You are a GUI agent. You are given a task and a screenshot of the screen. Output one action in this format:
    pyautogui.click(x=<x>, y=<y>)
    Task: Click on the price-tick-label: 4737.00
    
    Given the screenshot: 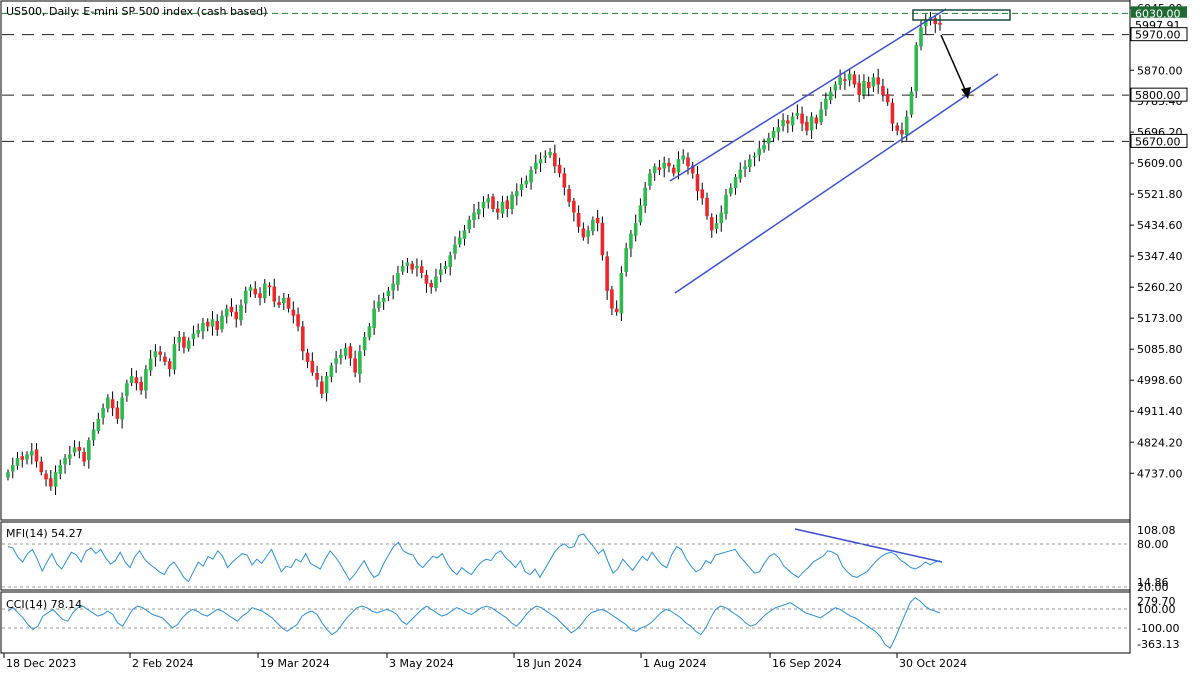 What is the action you would take?
    pyautogui.click(x=1160, y=473)
    